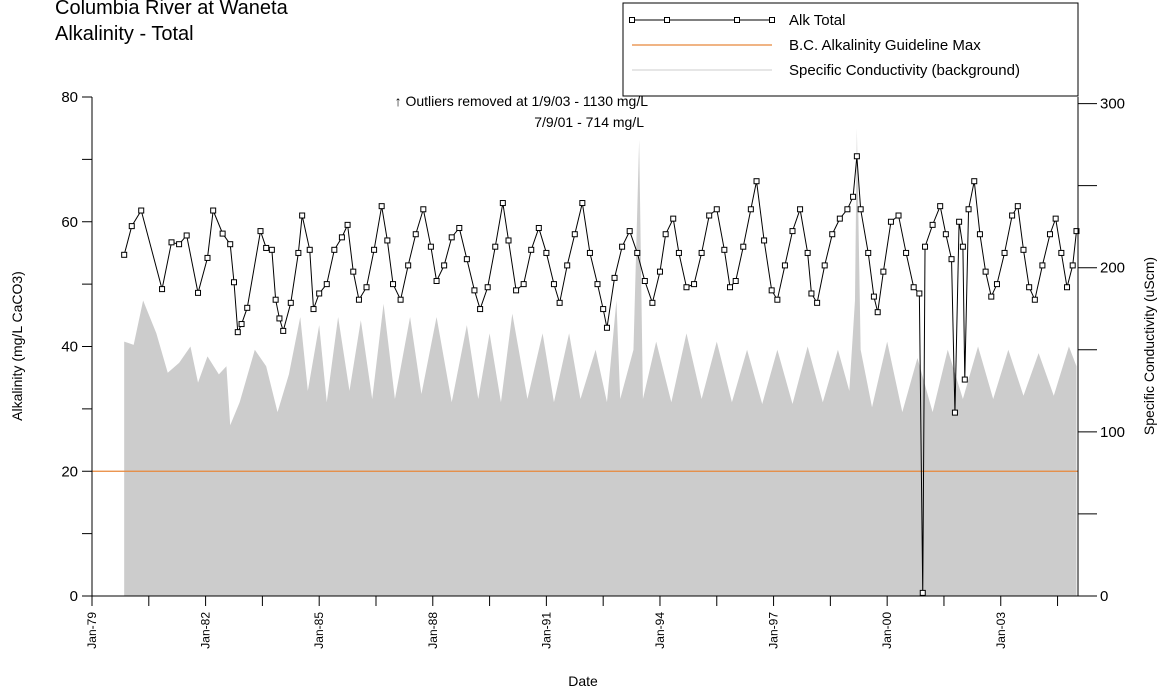  Describe the element at coordinates (885, 45) in the screenshot. I see `legend-label: B.C. Alkalinity Guideline Max` at that location.